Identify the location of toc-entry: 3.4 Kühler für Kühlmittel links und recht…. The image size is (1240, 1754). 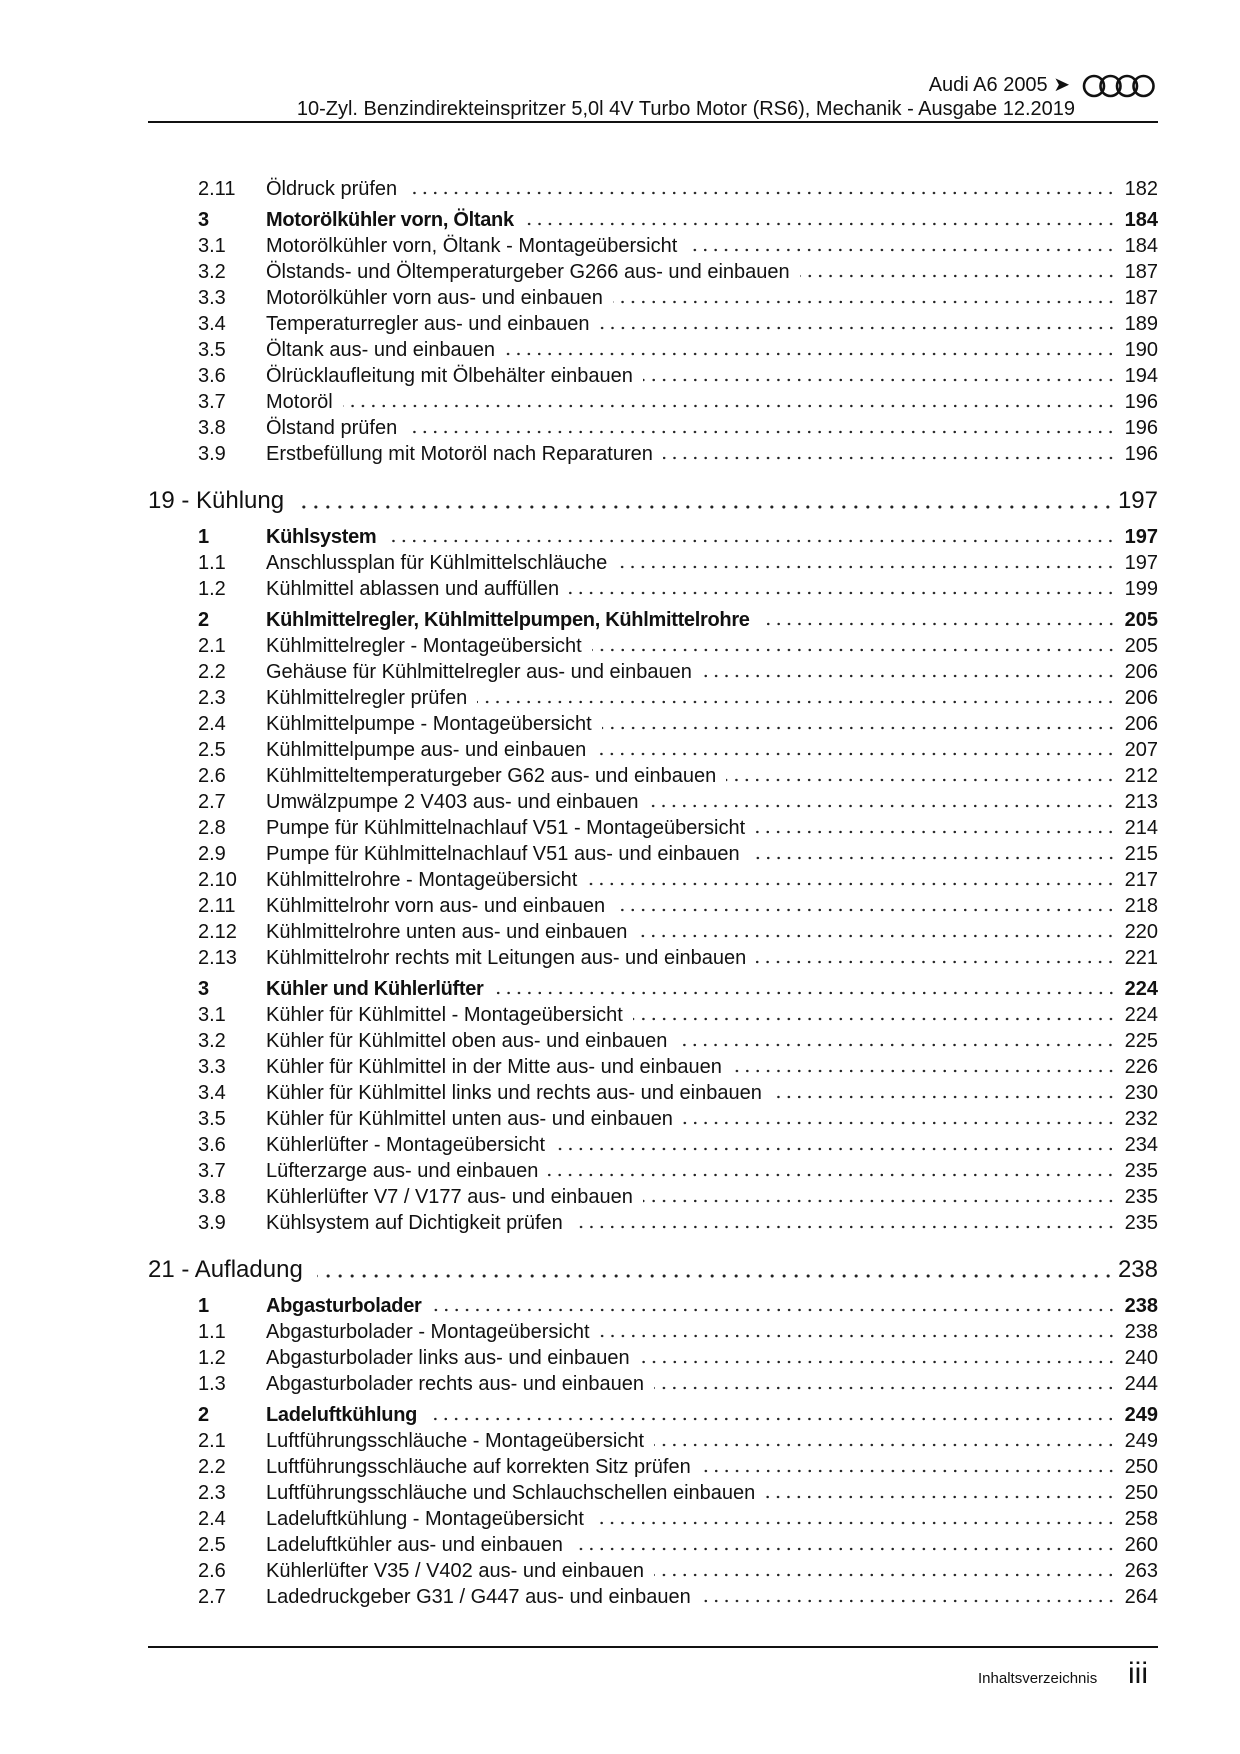
(653, 1093).